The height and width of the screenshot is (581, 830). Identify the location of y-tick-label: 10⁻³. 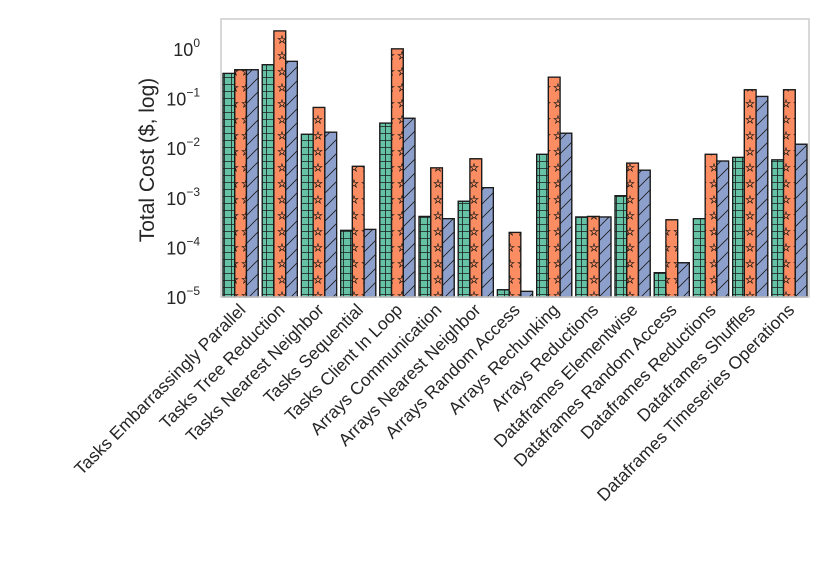
(183, 197).